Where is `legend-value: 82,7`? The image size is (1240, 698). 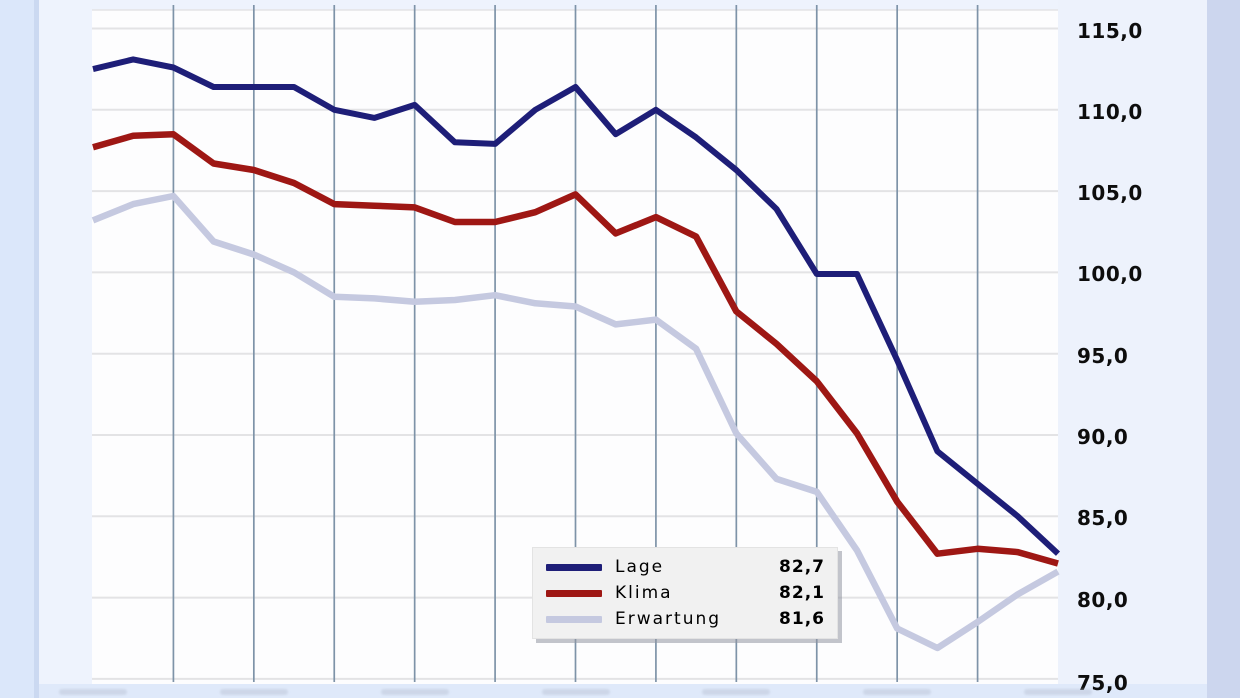
legend-value: 82,7 is located at coordinates (802, 567).